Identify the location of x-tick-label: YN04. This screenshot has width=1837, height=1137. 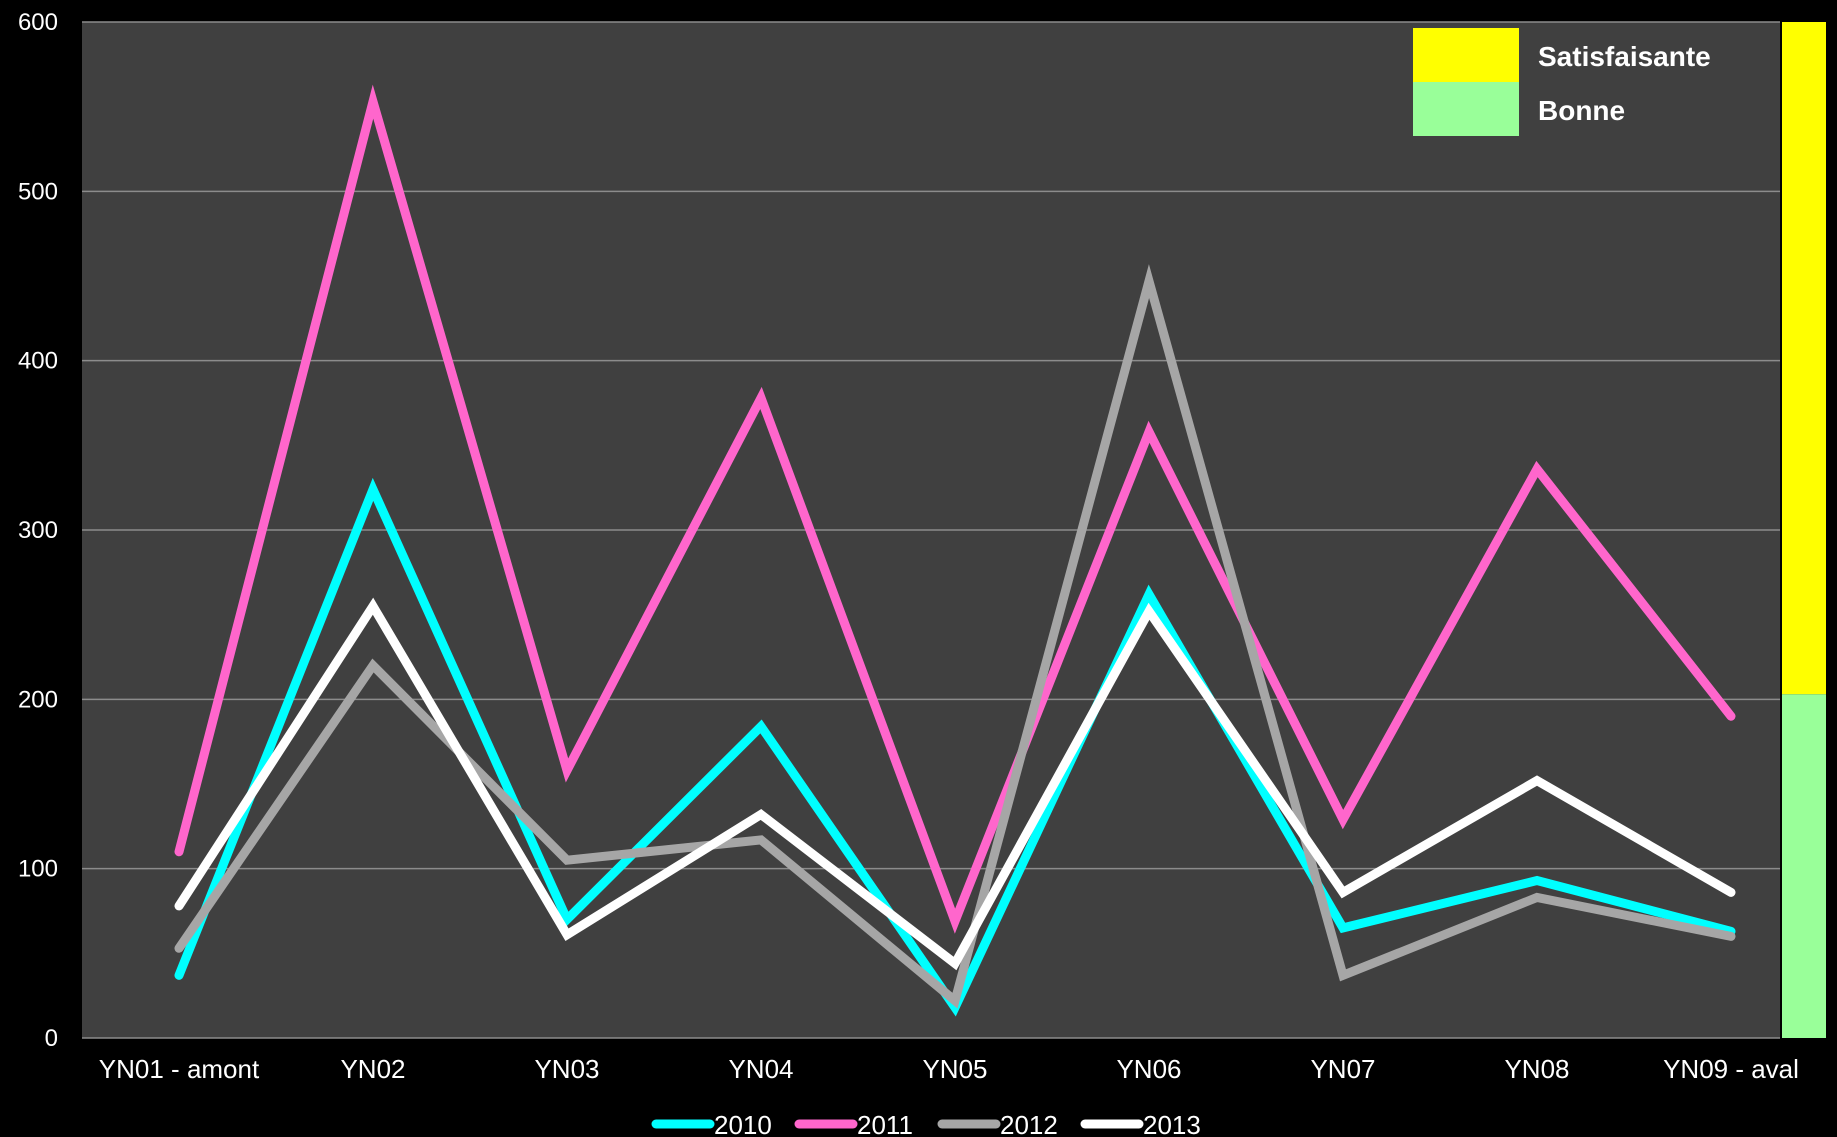
(760, 1069).